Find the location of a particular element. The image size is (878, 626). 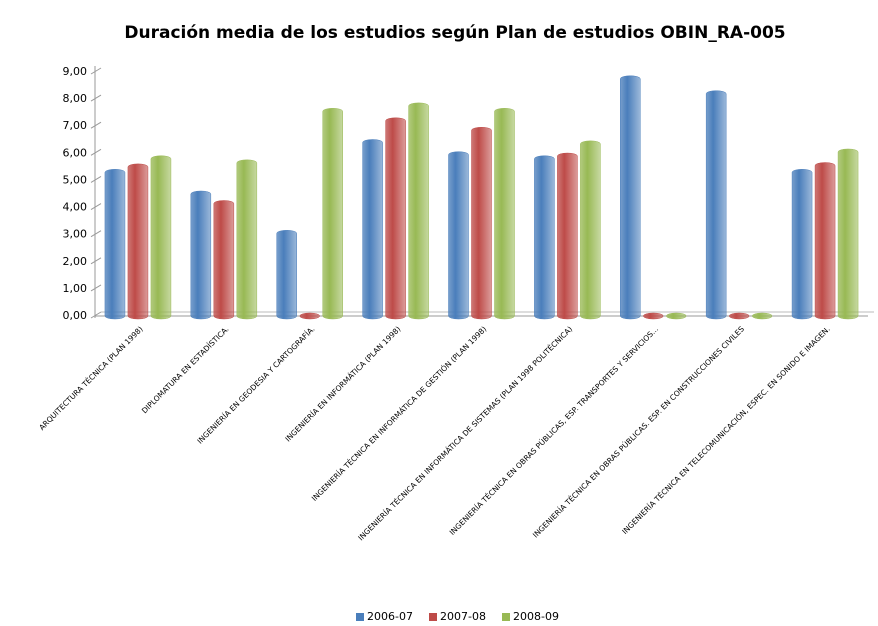

y-tick-label: 8,00 is located at coordinates (75, 98).